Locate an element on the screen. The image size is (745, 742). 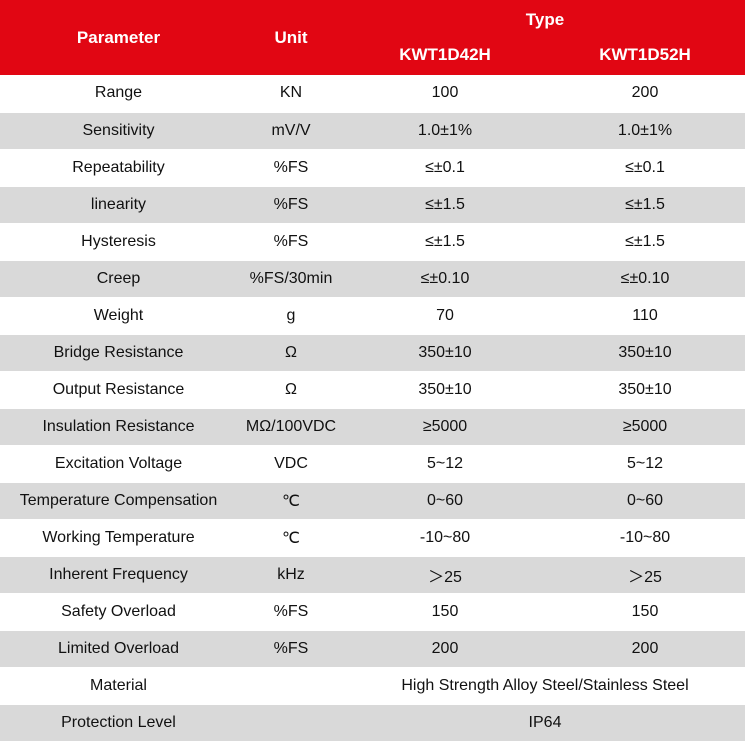
cell-unit: kHz is located at coordinates (291, 574).